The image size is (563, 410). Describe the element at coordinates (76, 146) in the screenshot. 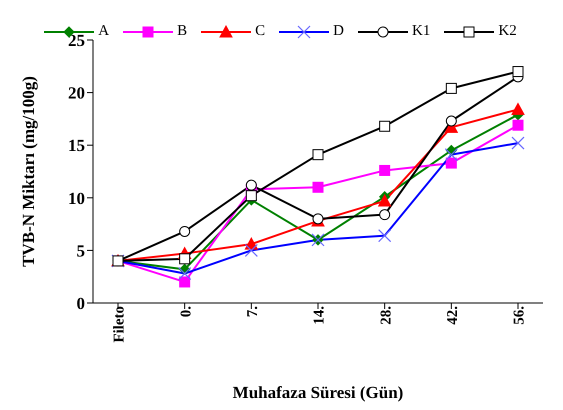

I see `y-tick-label: 15` at that location.